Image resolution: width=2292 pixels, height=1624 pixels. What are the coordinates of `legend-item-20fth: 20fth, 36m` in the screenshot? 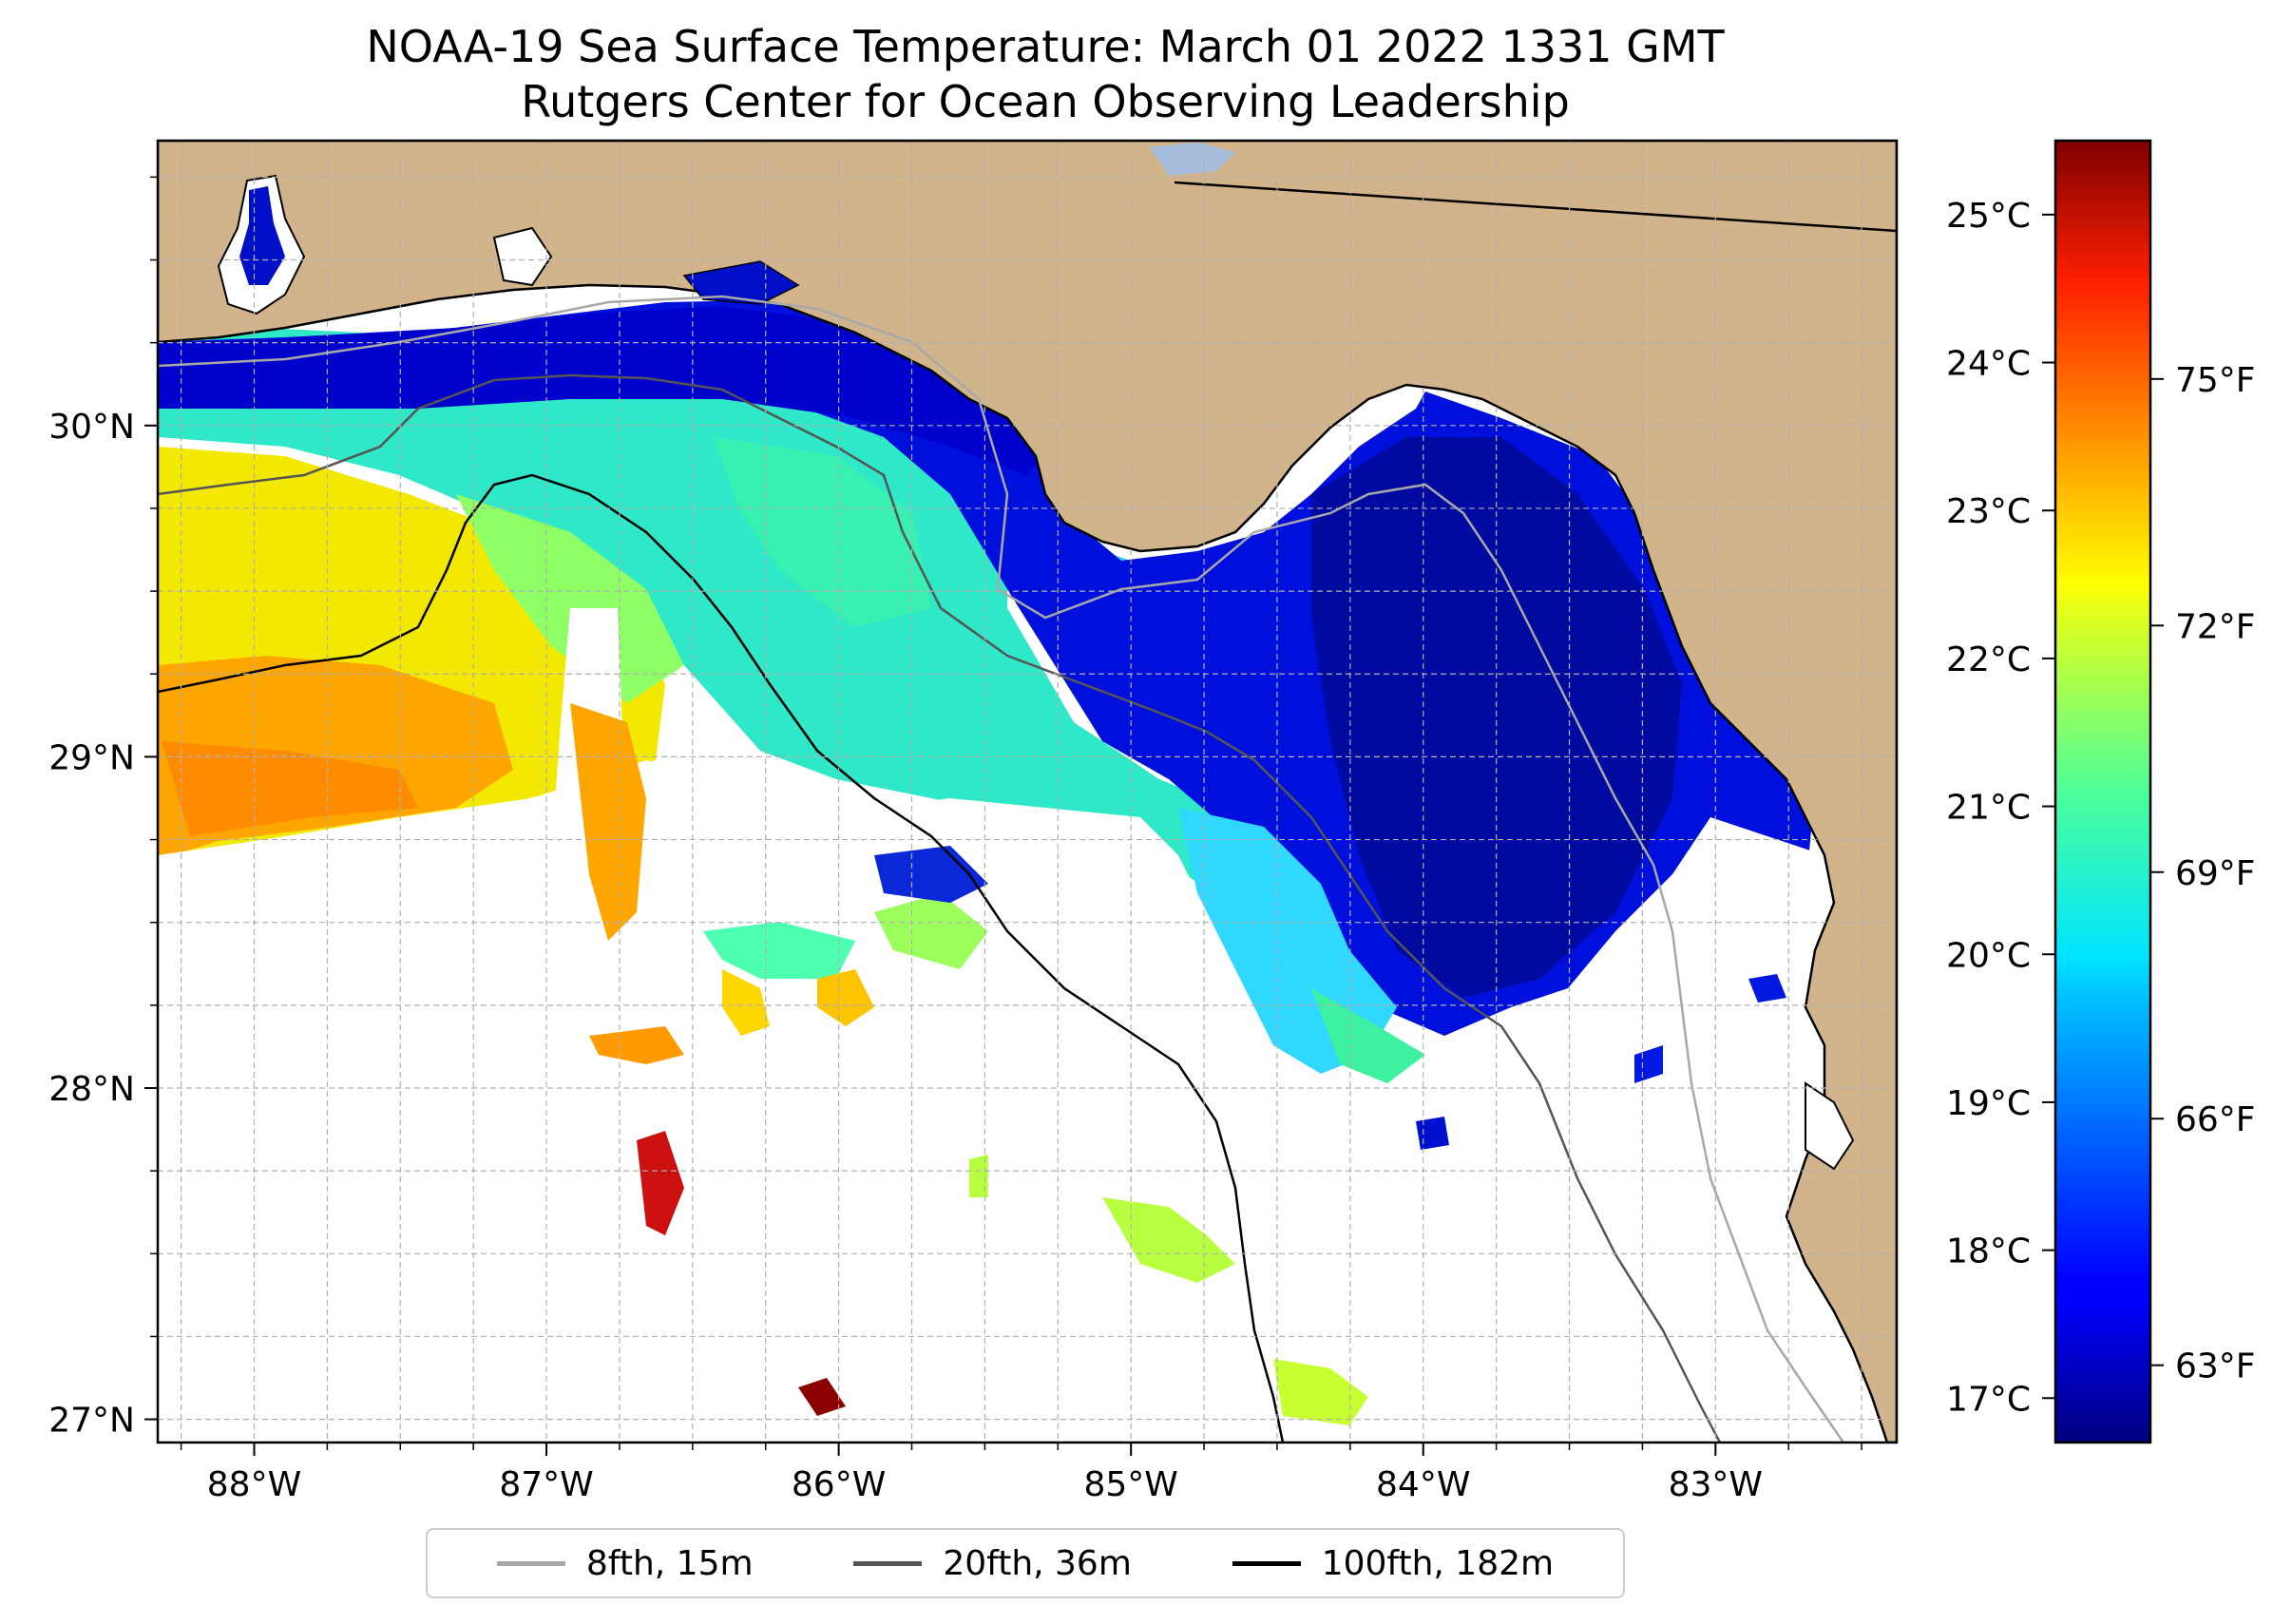 It's located at (992, 1563).